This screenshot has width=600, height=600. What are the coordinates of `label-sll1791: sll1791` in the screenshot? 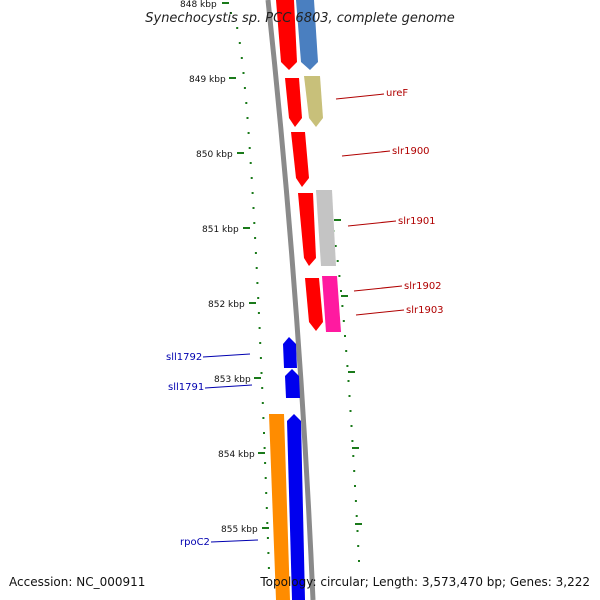 It's located at (186, 387).